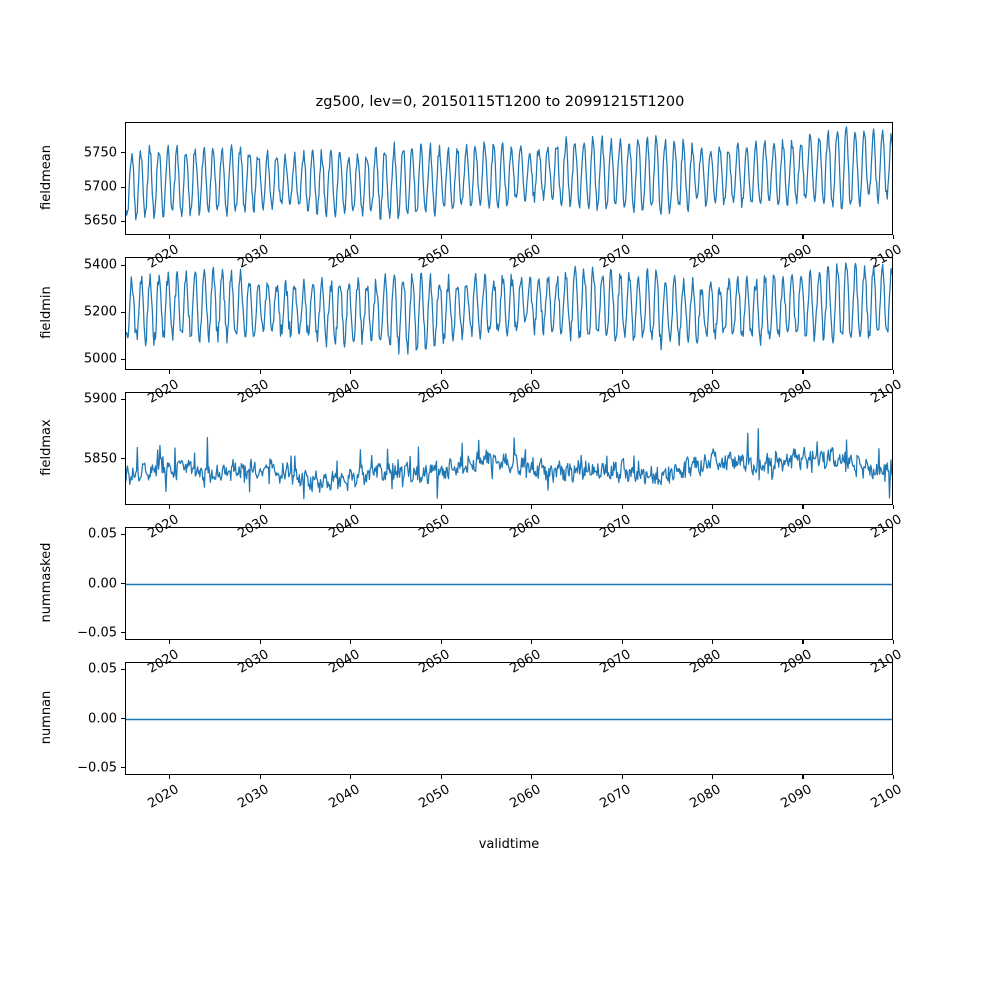  I want to click on y-tick-label-fieldmean-0: 5650, so click(100, 221).